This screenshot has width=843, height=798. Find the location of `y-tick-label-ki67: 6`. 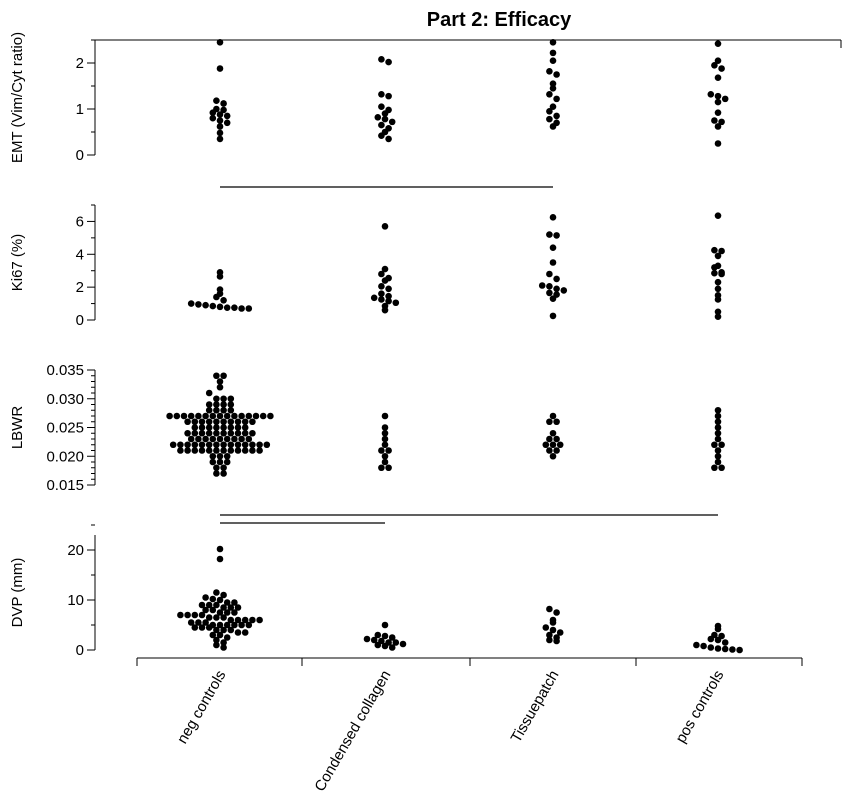

y-tick-label-ki67: 6 is located at coordinates (80, 221).